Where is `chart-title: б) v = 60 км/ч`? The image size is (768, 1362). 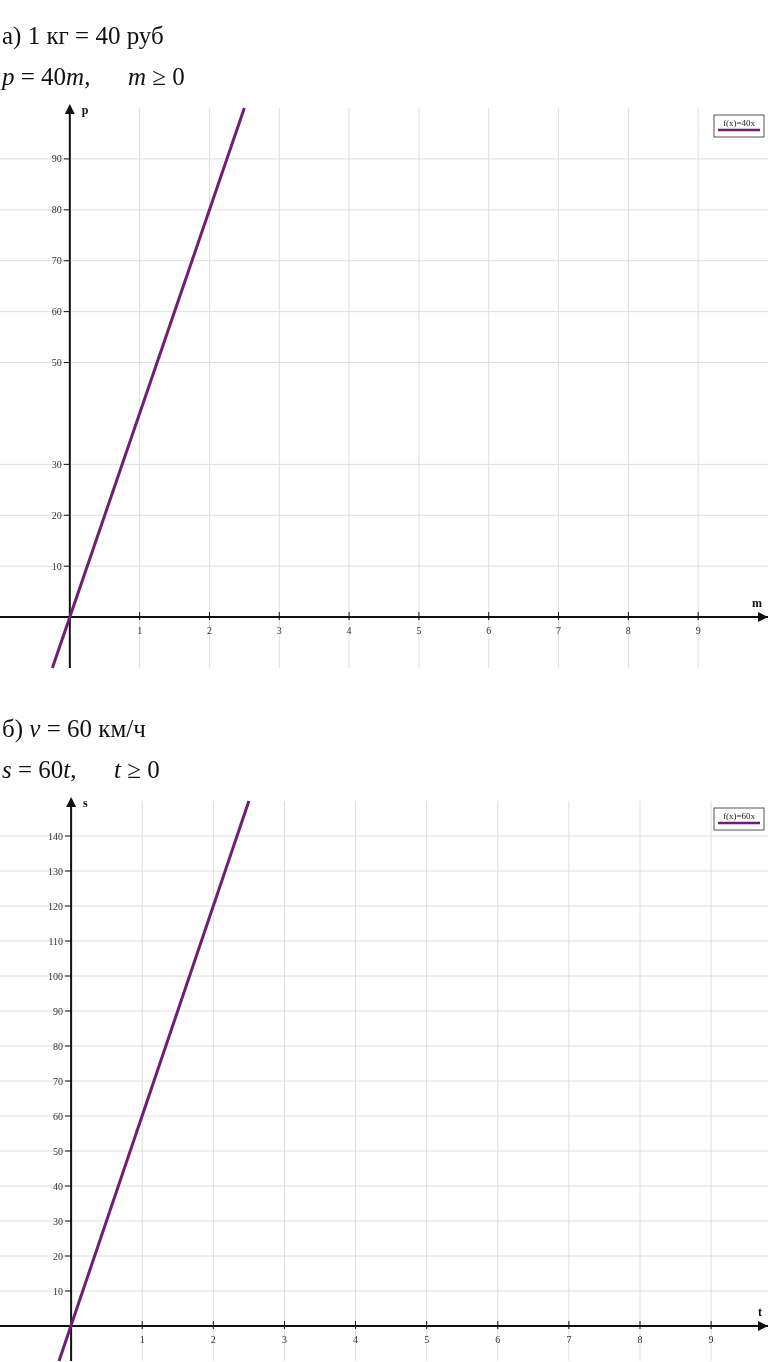
chart-title: б) v = 60 км/ч is located at coordinates (74, 729).